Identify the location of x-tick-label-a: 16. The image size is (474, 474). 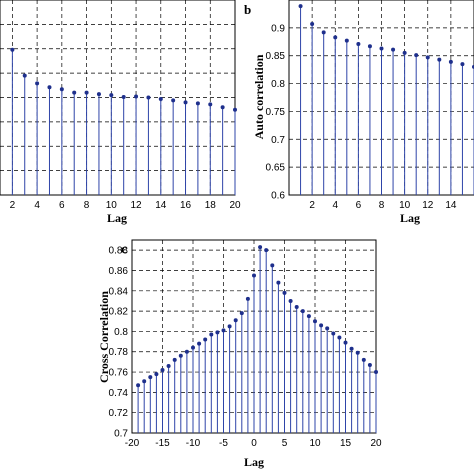
(186, 205).